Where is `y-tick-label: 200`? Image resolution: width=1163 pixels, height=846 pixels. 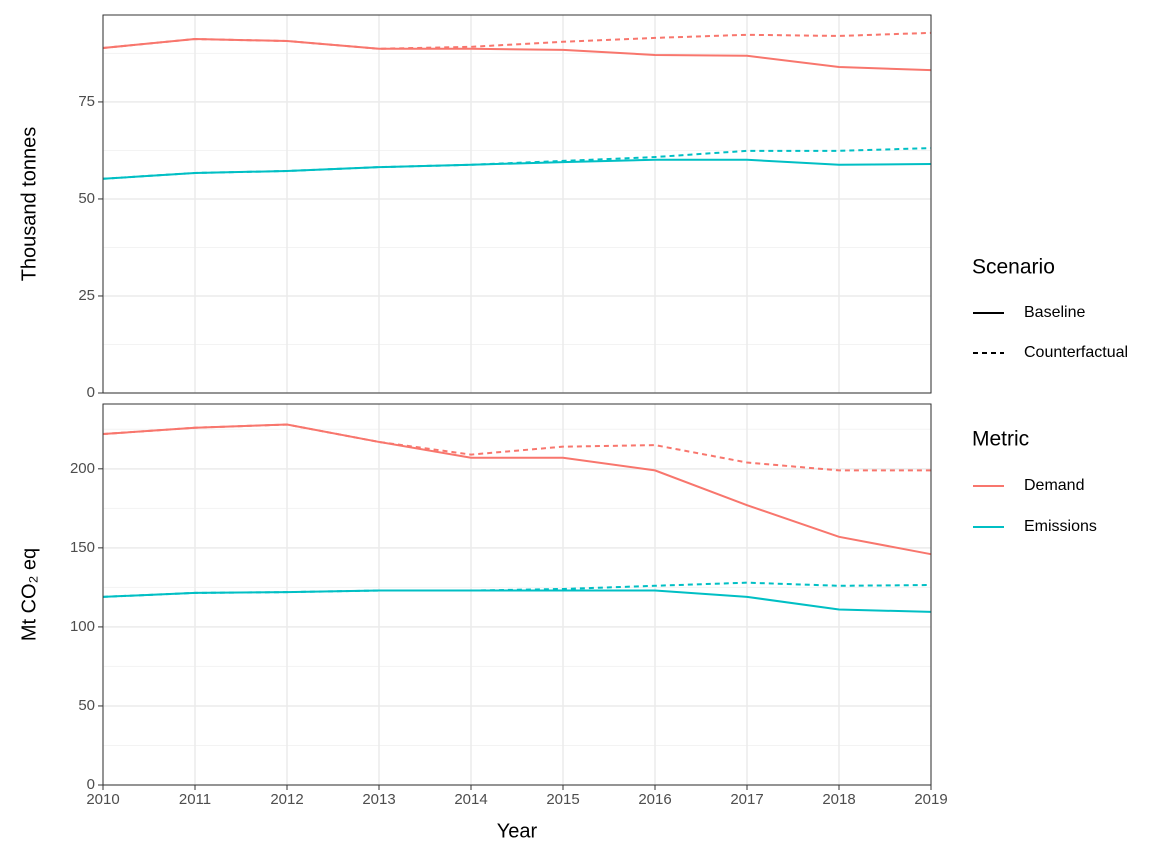
y-tick-label: 200 is located at coordinates (82, 468).